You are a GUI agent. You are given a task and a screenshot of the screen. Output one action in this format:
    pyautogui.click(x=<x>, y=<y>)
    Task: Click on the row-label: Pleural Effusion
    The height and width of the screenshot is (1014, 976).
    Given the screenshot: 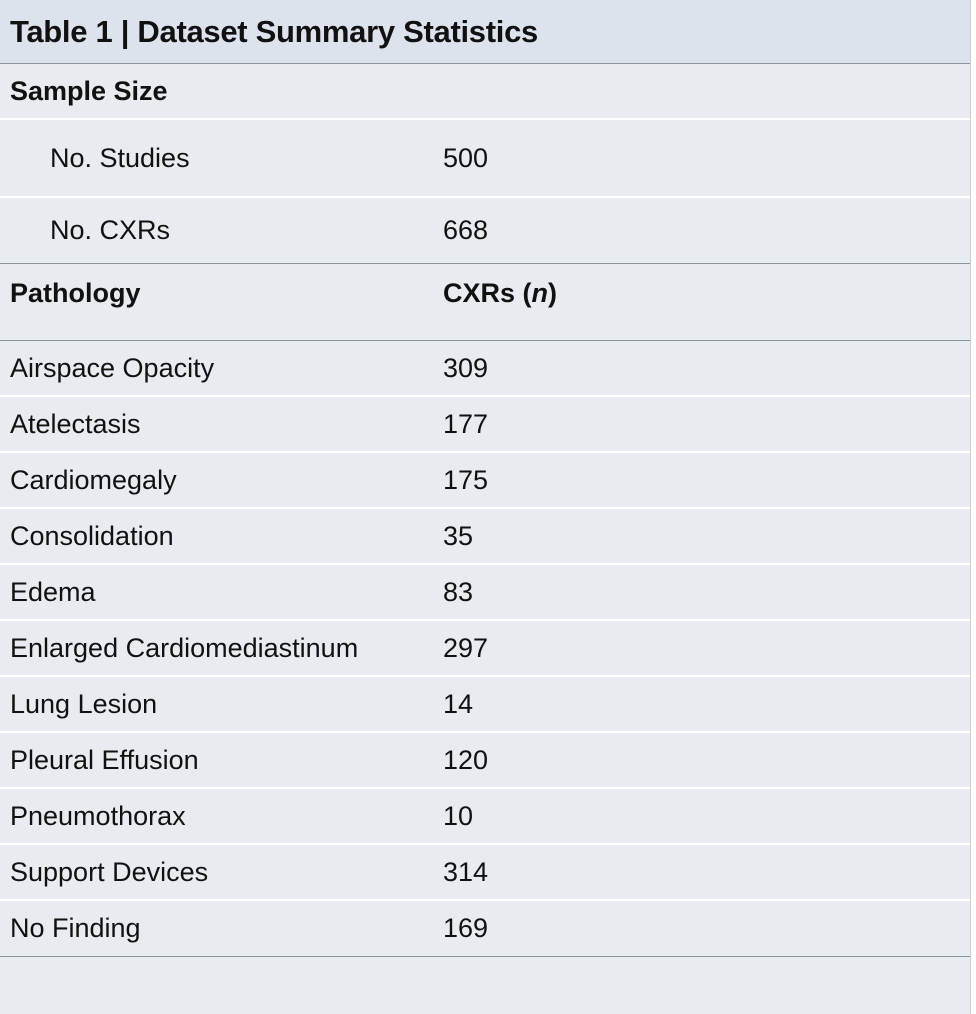 What is the action you would take?
    pyautogui.click(x=104, y=759)
    